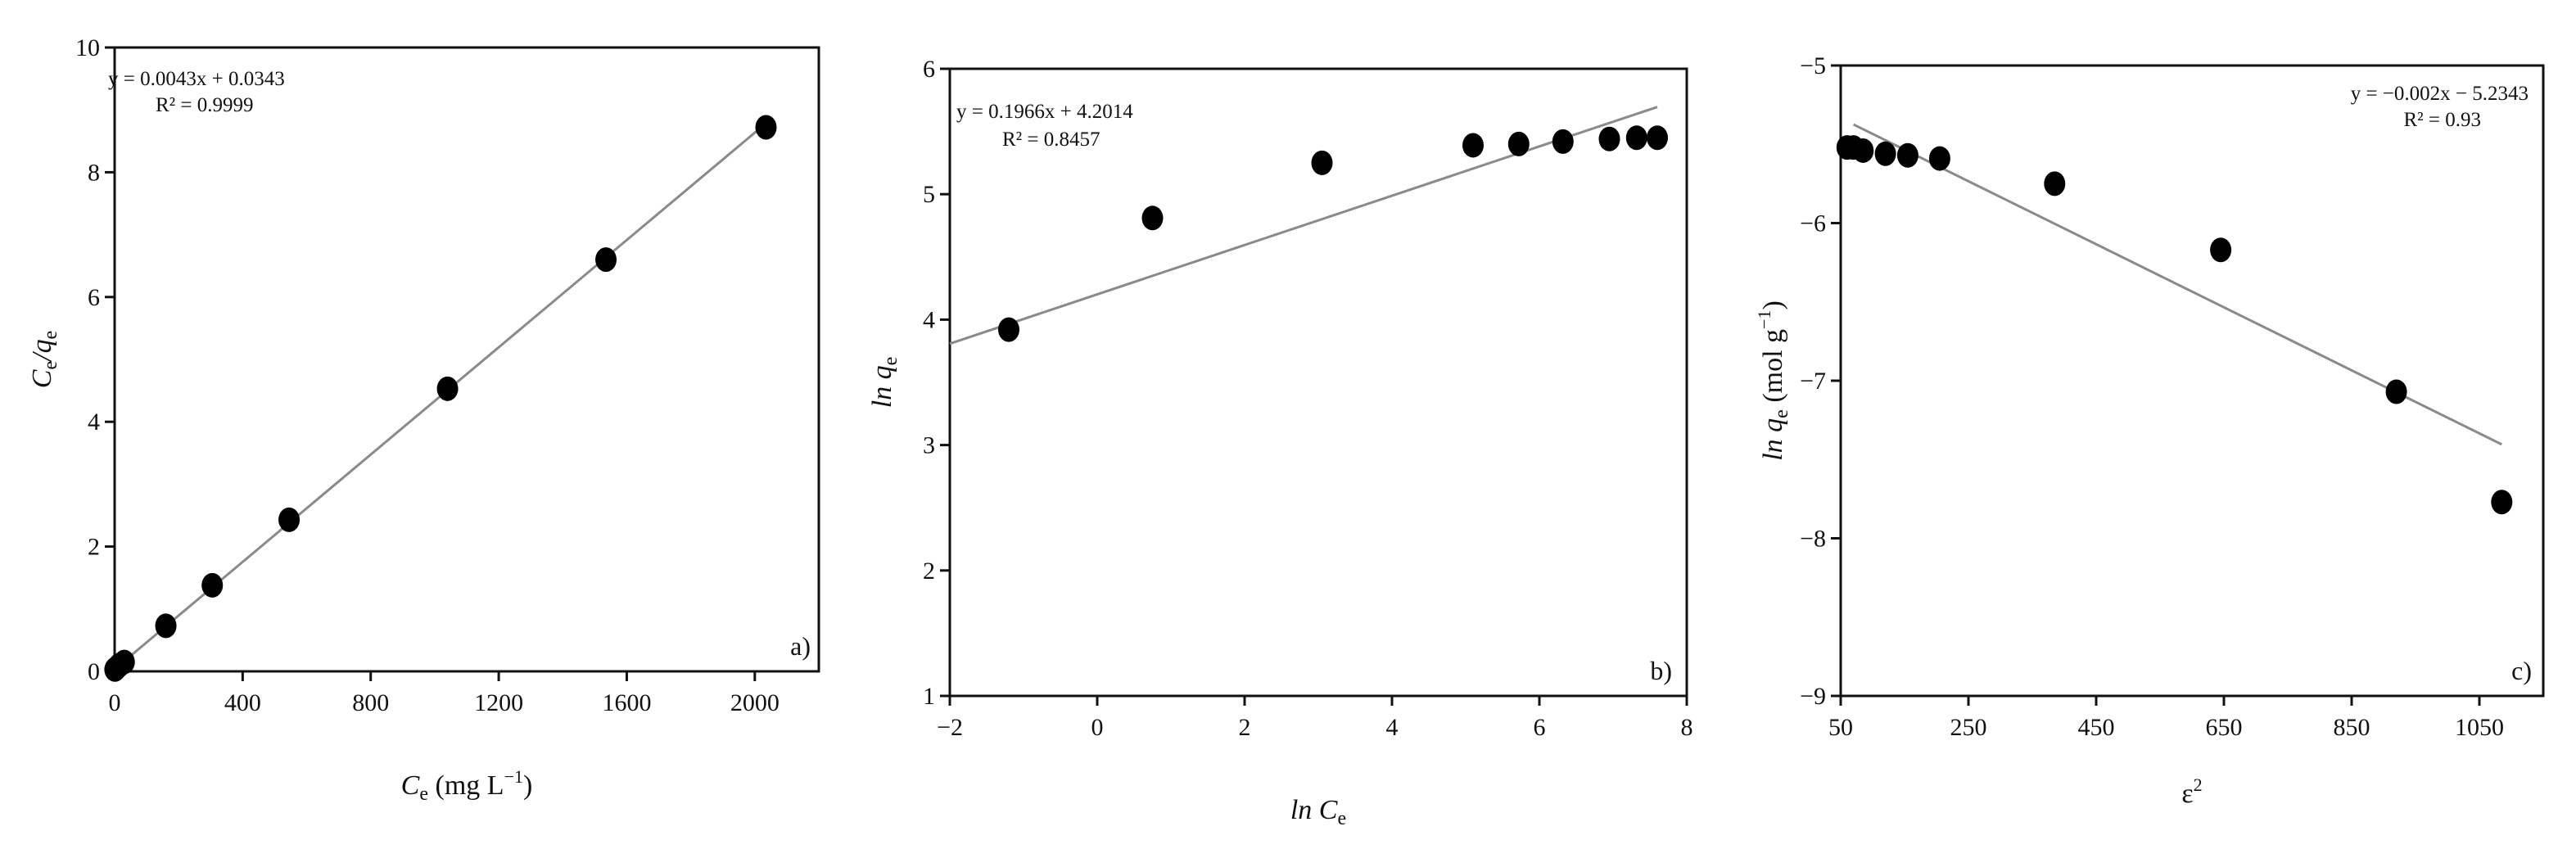 This screenshot has width=2576, height=849. I want to click on x-tick-label-1: 250, so click(1969, 727).